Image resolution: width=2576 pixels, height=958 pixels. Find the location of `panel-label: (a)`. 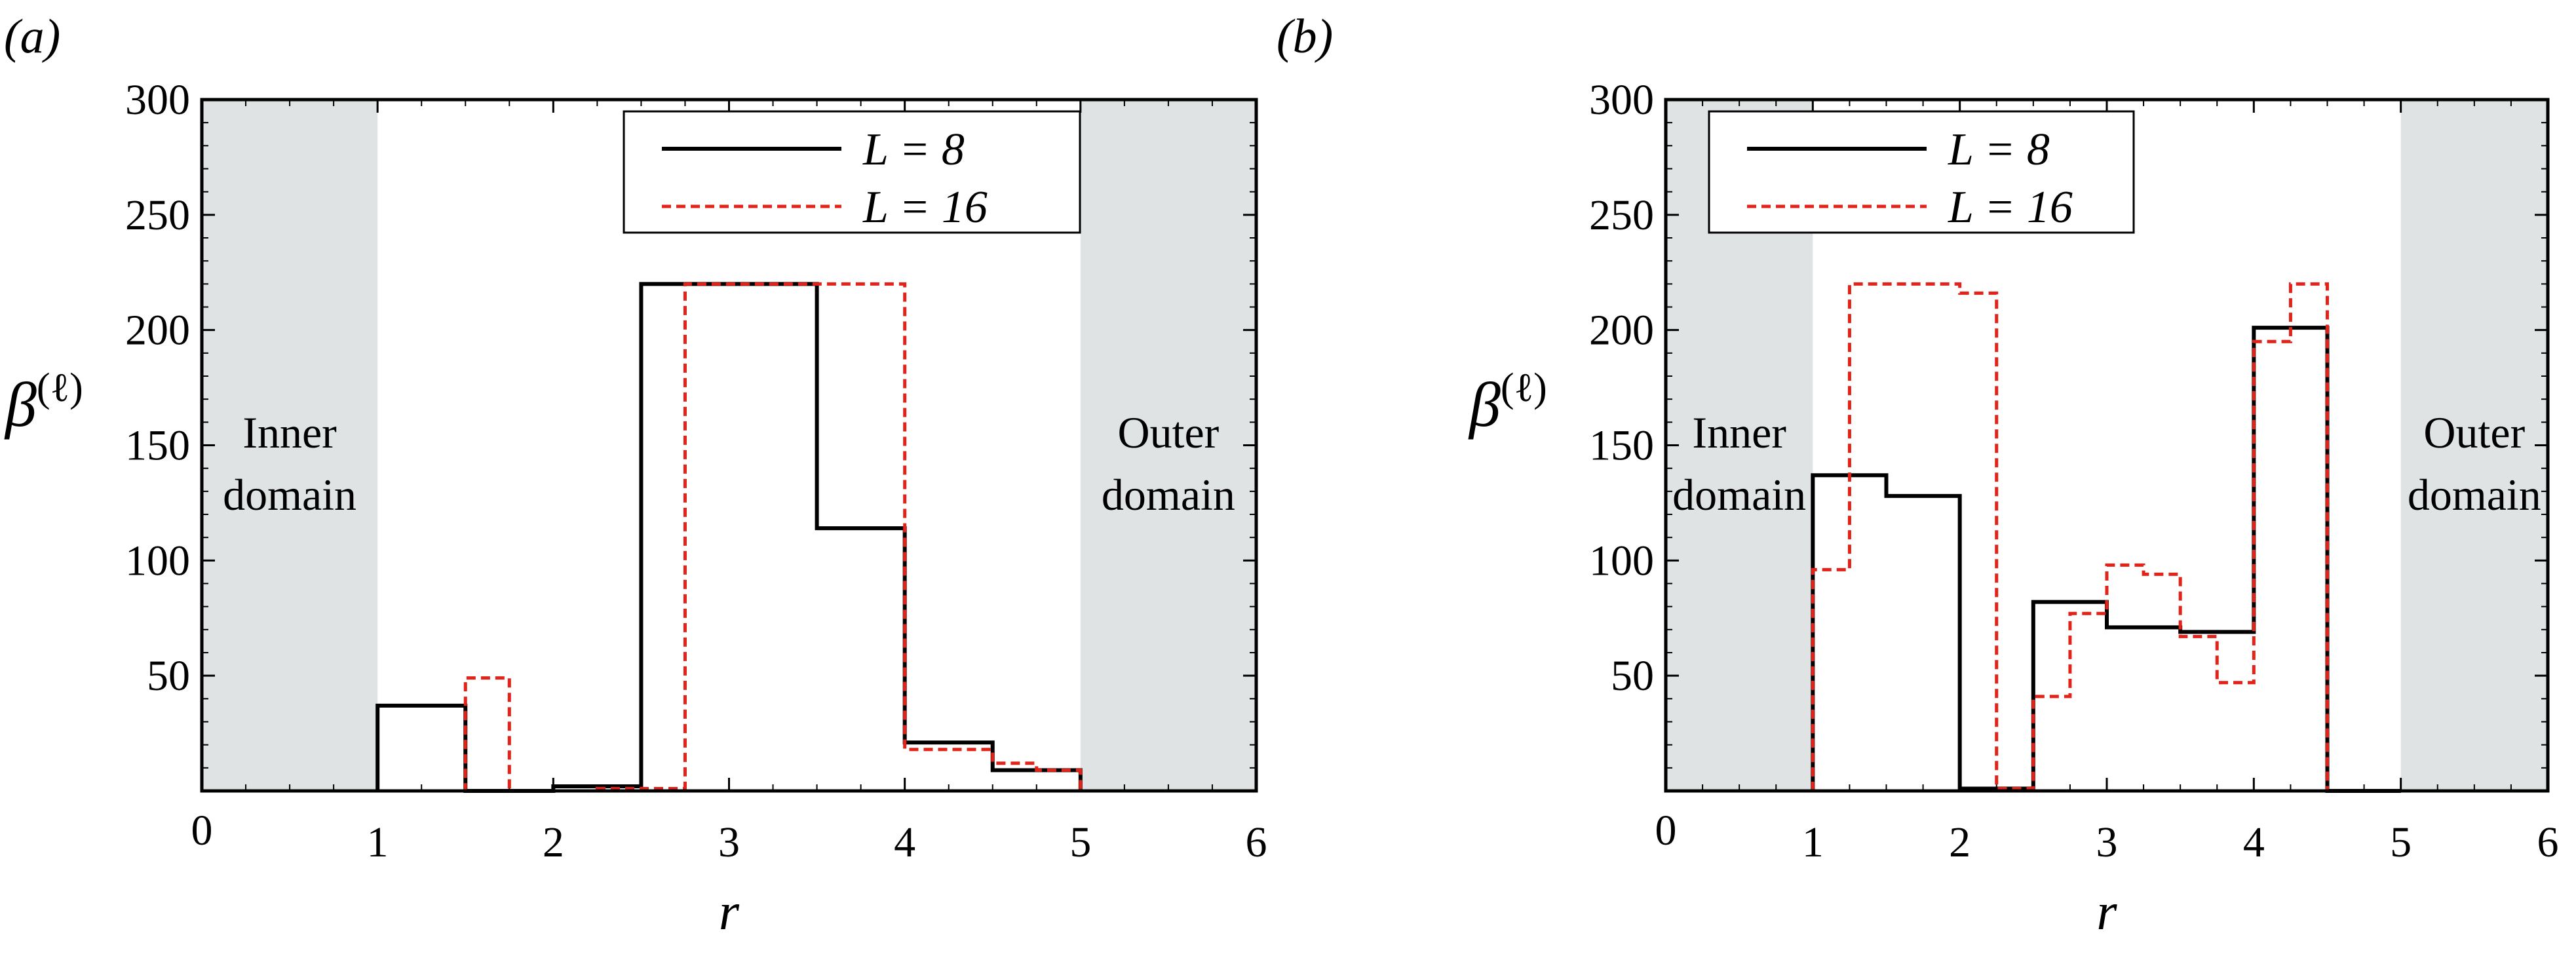

panel-label: (a) is located at coordinates (32, 37).